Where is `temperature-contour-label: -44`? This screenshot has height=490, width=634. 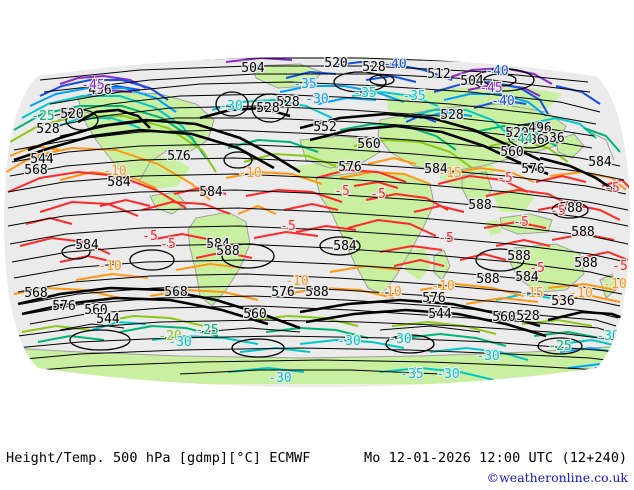 temperature-contour-label: -44 is located at coordinates (521, 139).